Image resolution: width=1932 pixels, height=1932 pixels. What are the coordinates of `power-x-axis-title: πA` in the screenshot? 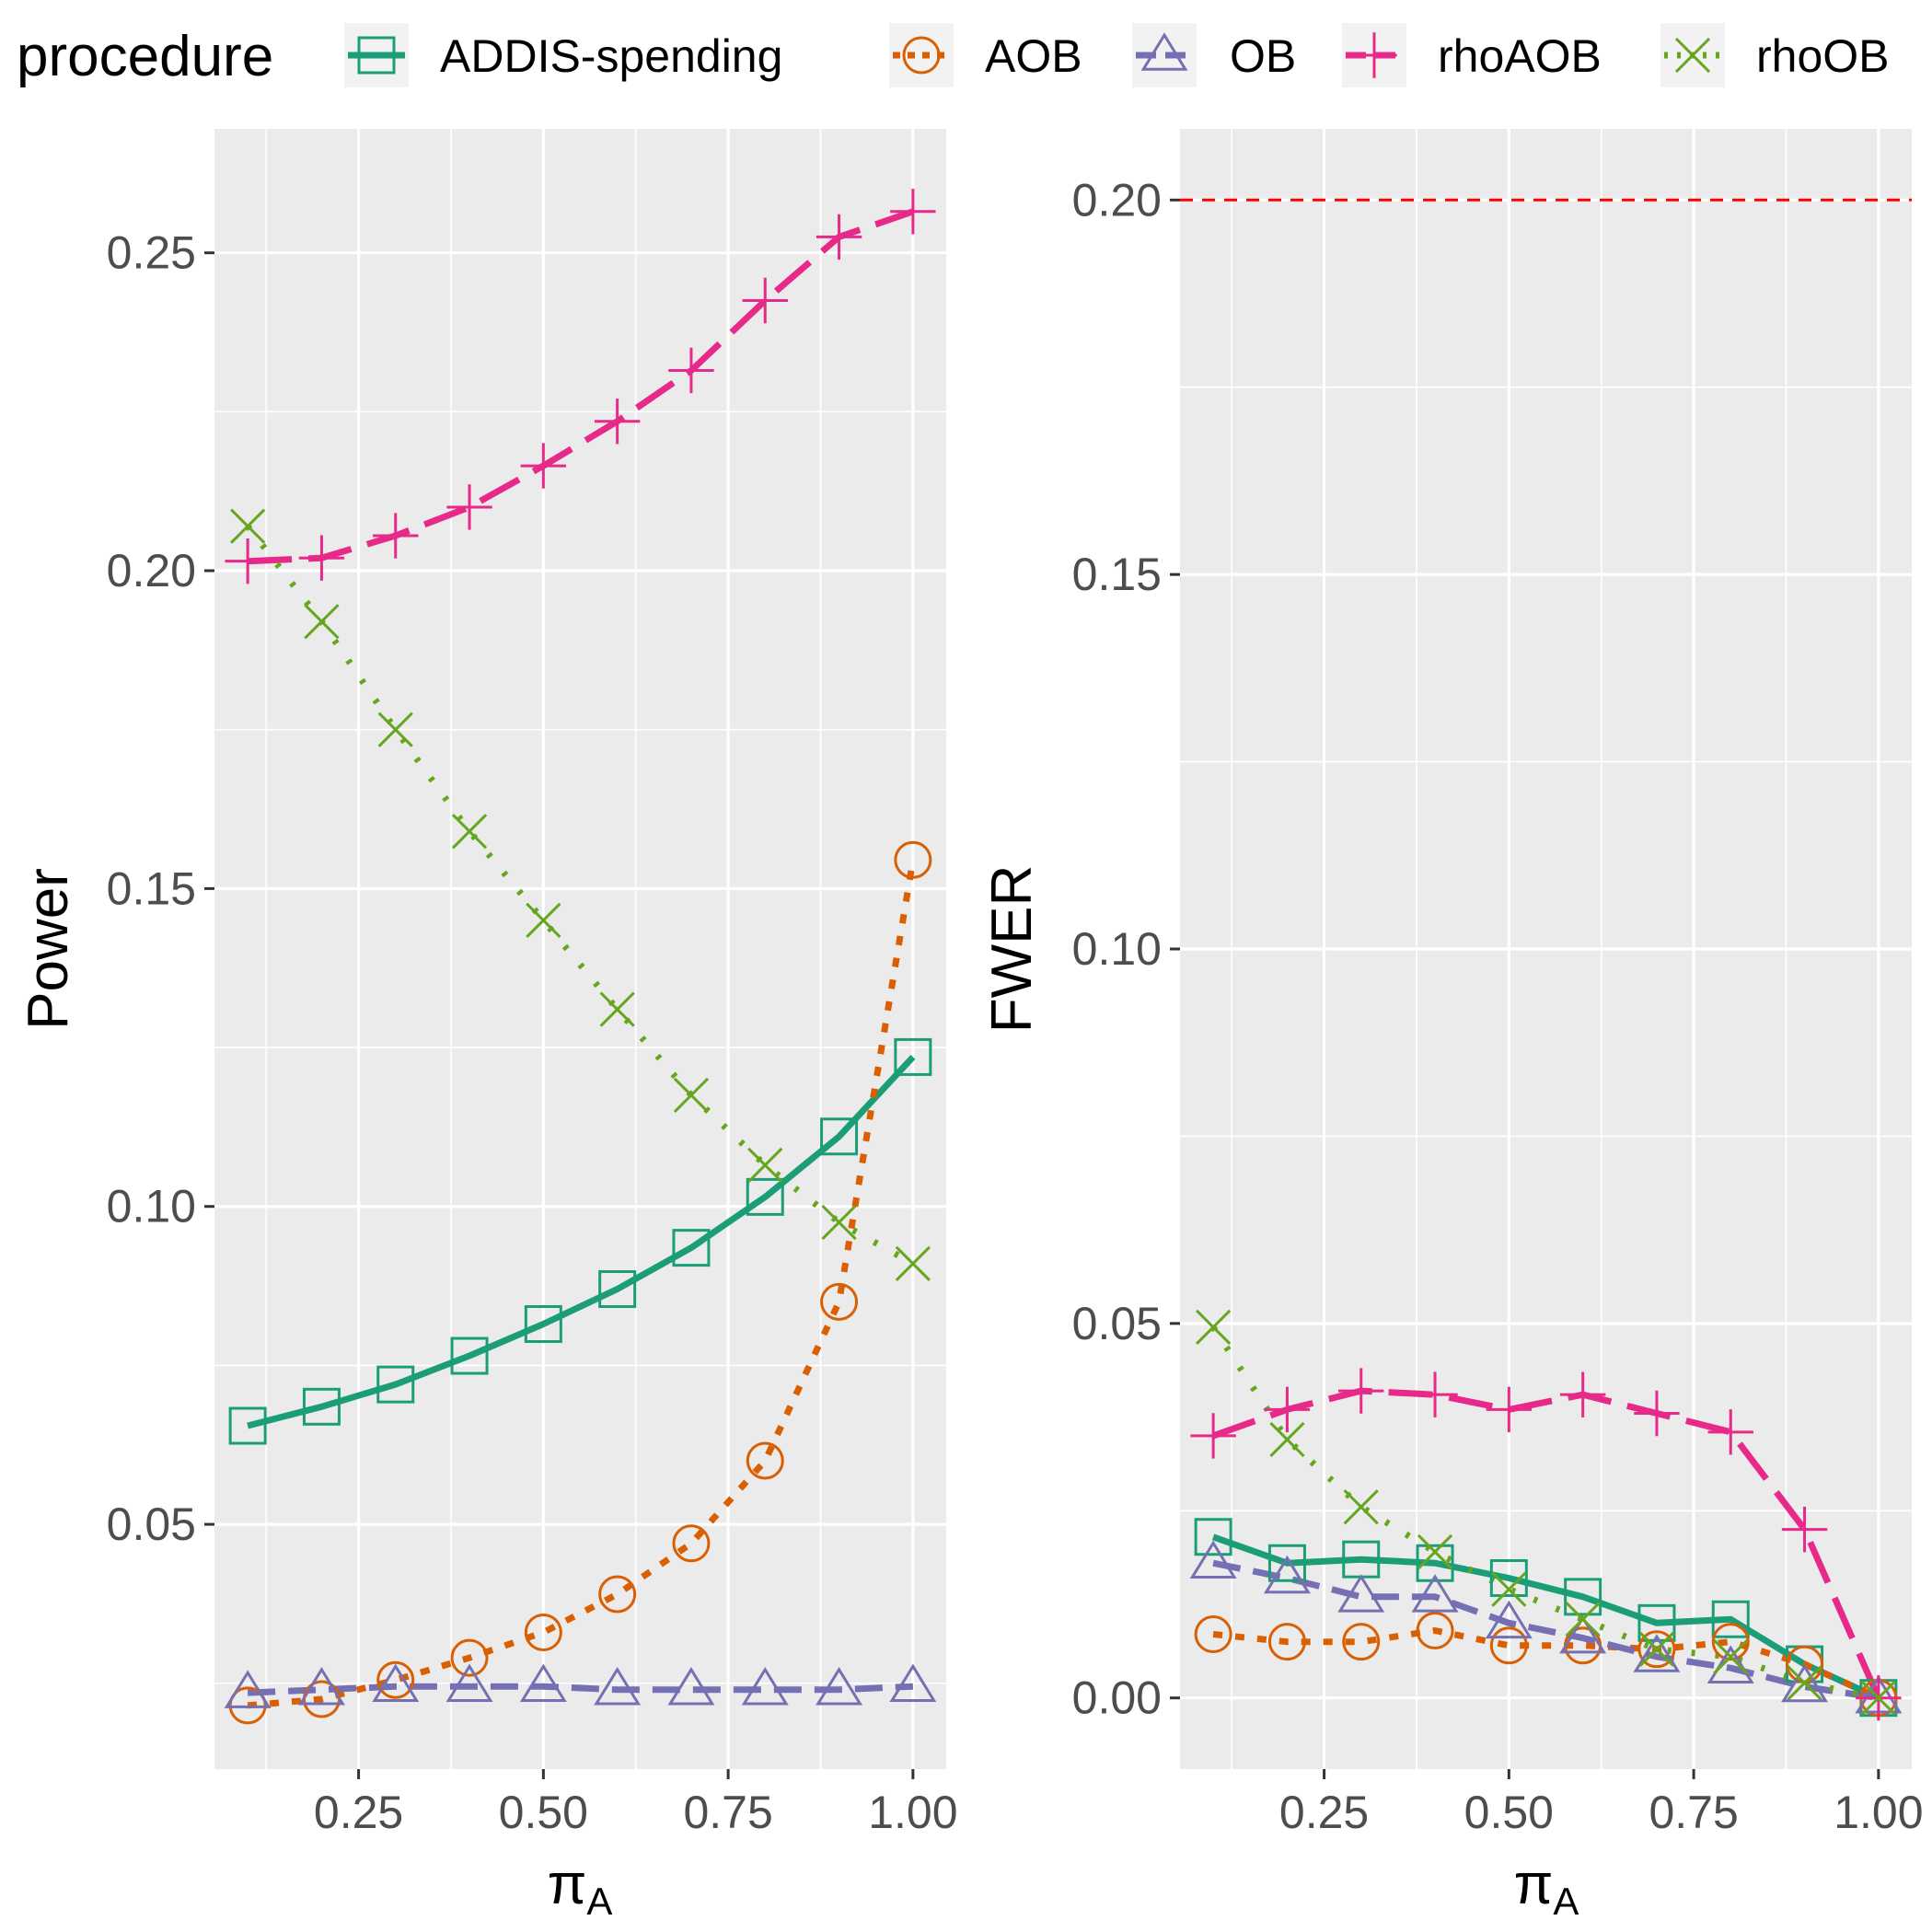 It's located at (581, 1888).